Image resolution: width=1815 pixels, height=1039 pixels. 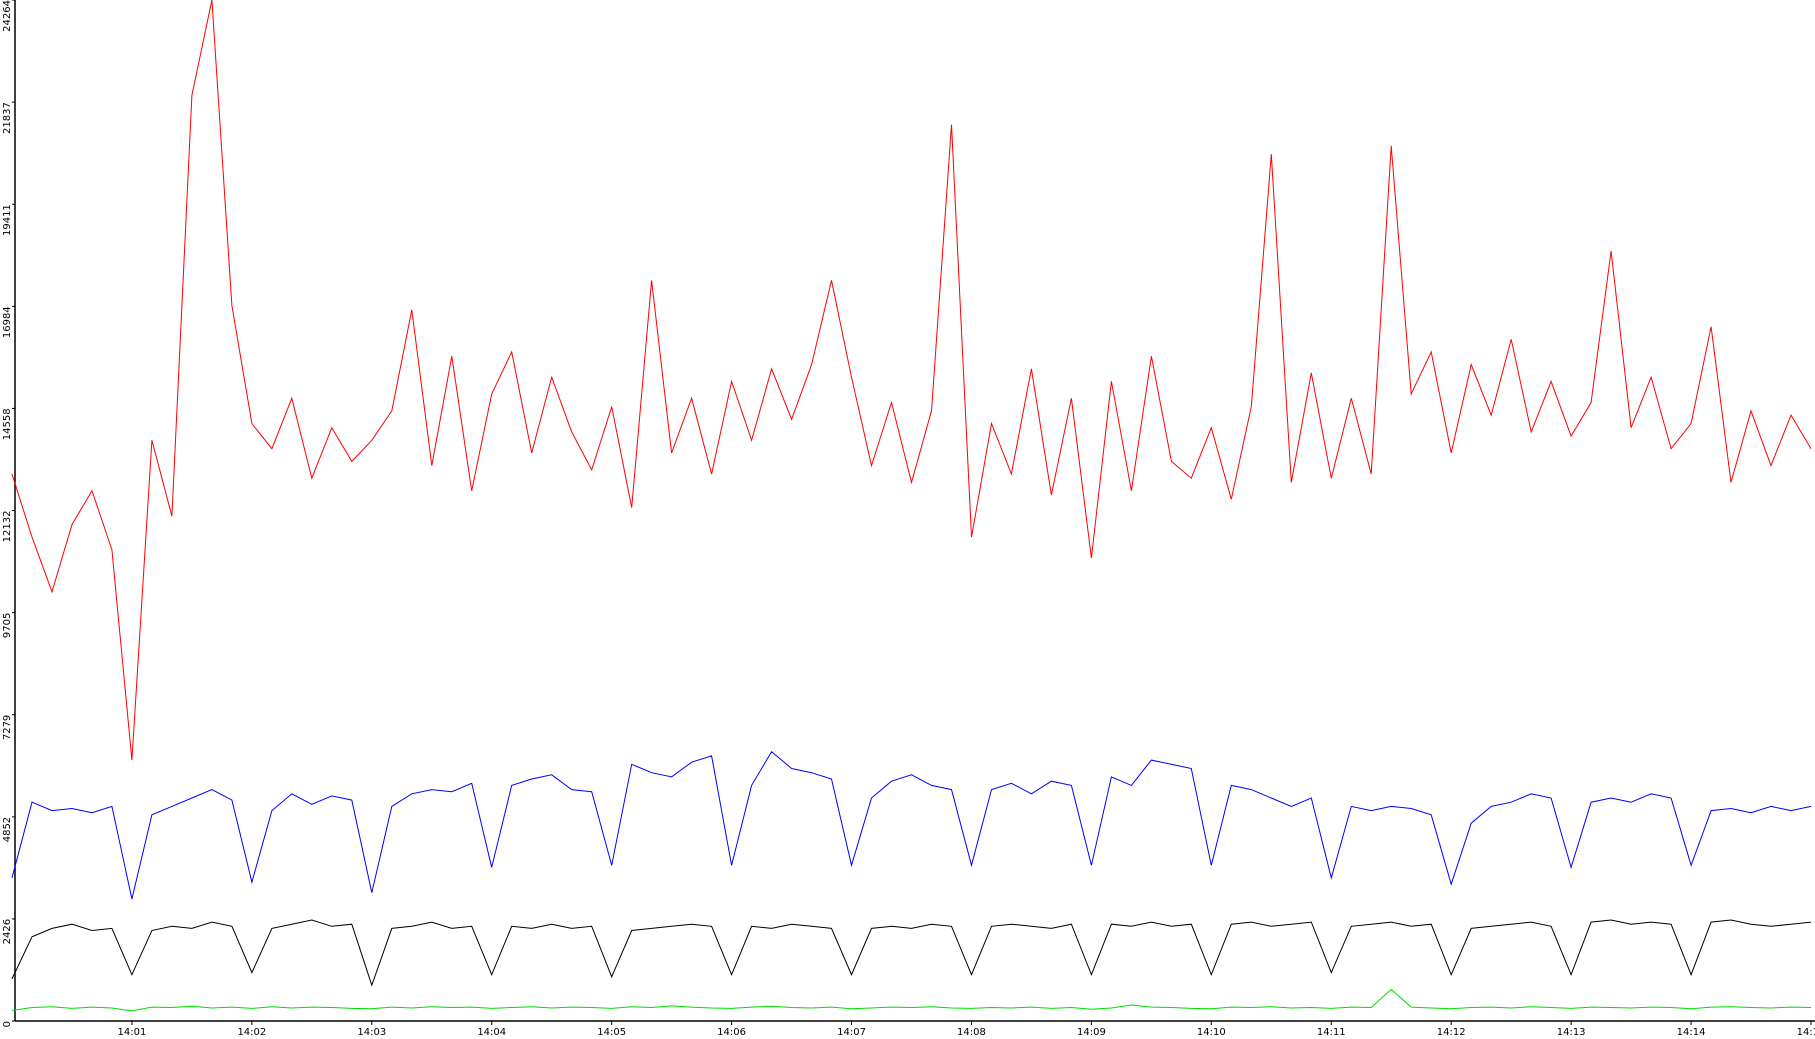 What do you see at coordinates (971, 1032) in the screenshot?
I see `x-tick-label: 14:08` at bounding box center [971, 1032].